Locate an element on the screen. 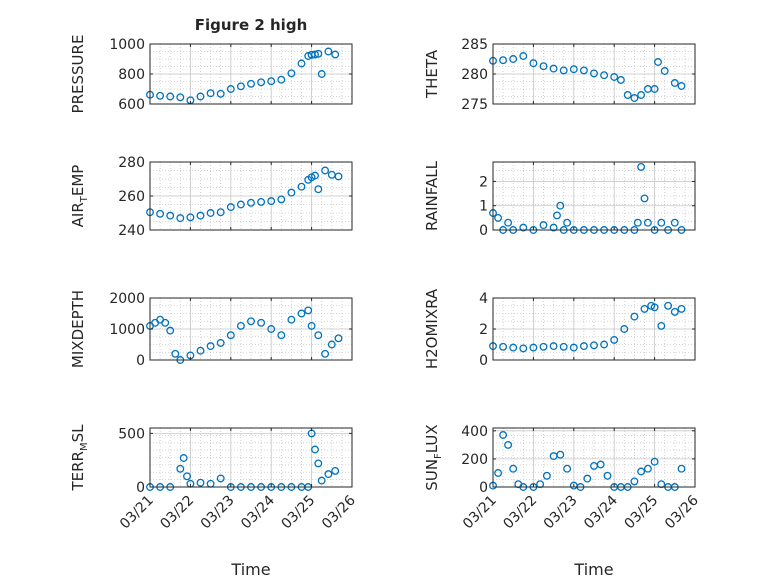 This screenshot has width=778, height=583. y-tick-label: 2000 is located at coordinates (127, 299).